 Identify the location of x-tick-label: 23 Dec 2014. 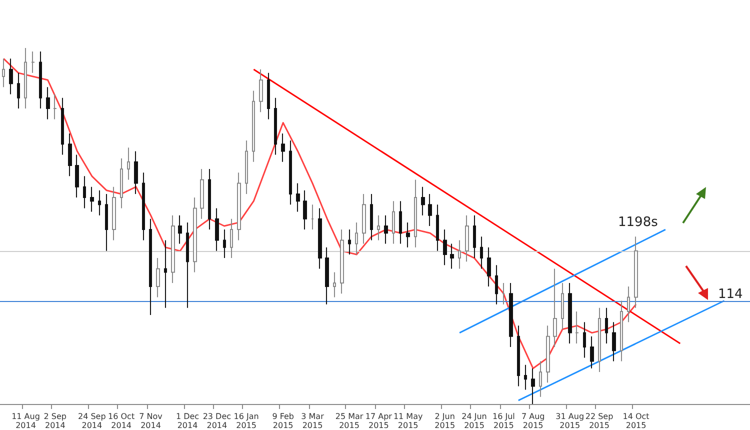
(217, 421).